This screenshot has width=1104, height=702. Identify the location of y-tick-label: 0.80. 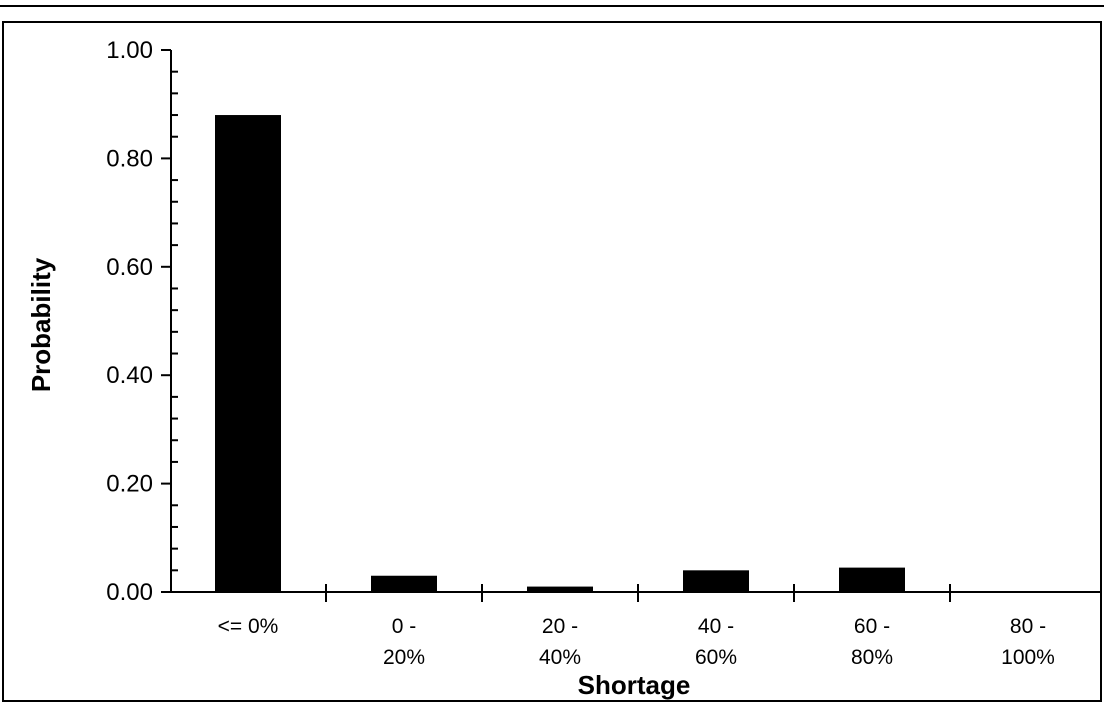
(129, 158).